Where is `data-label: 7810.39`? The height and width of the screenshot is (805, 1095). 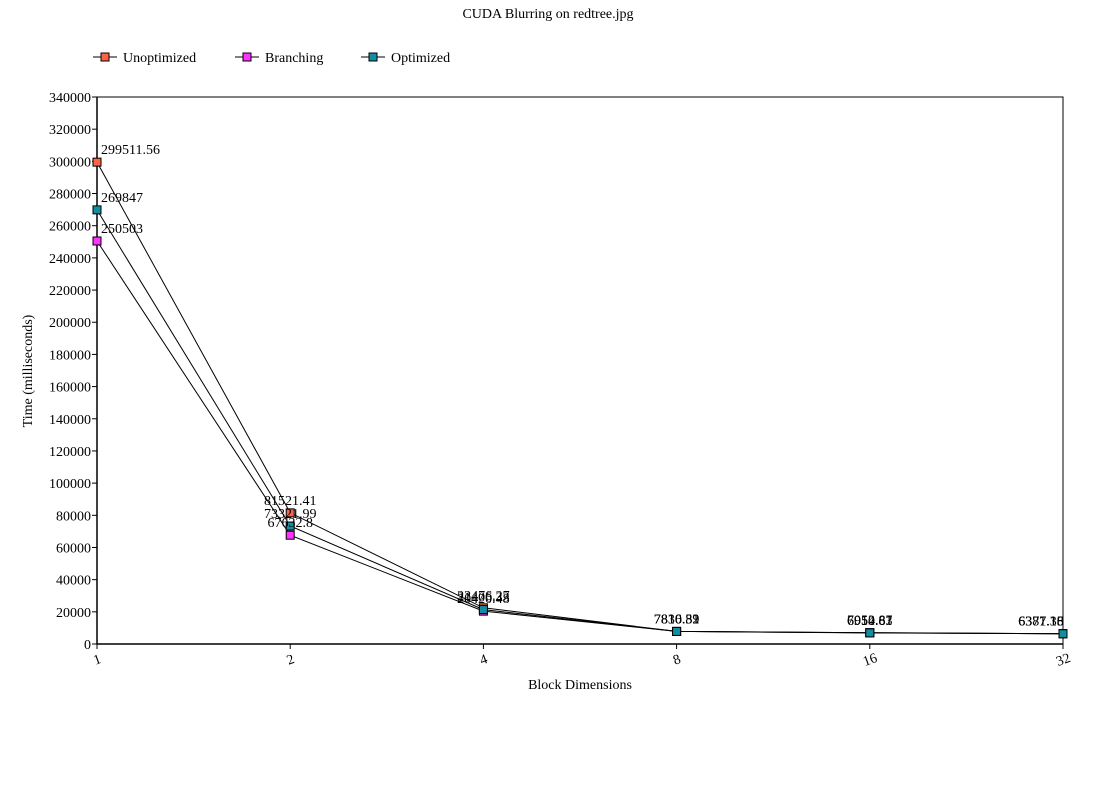 data-label: 7810.39 is located at coordinates (677, 619).